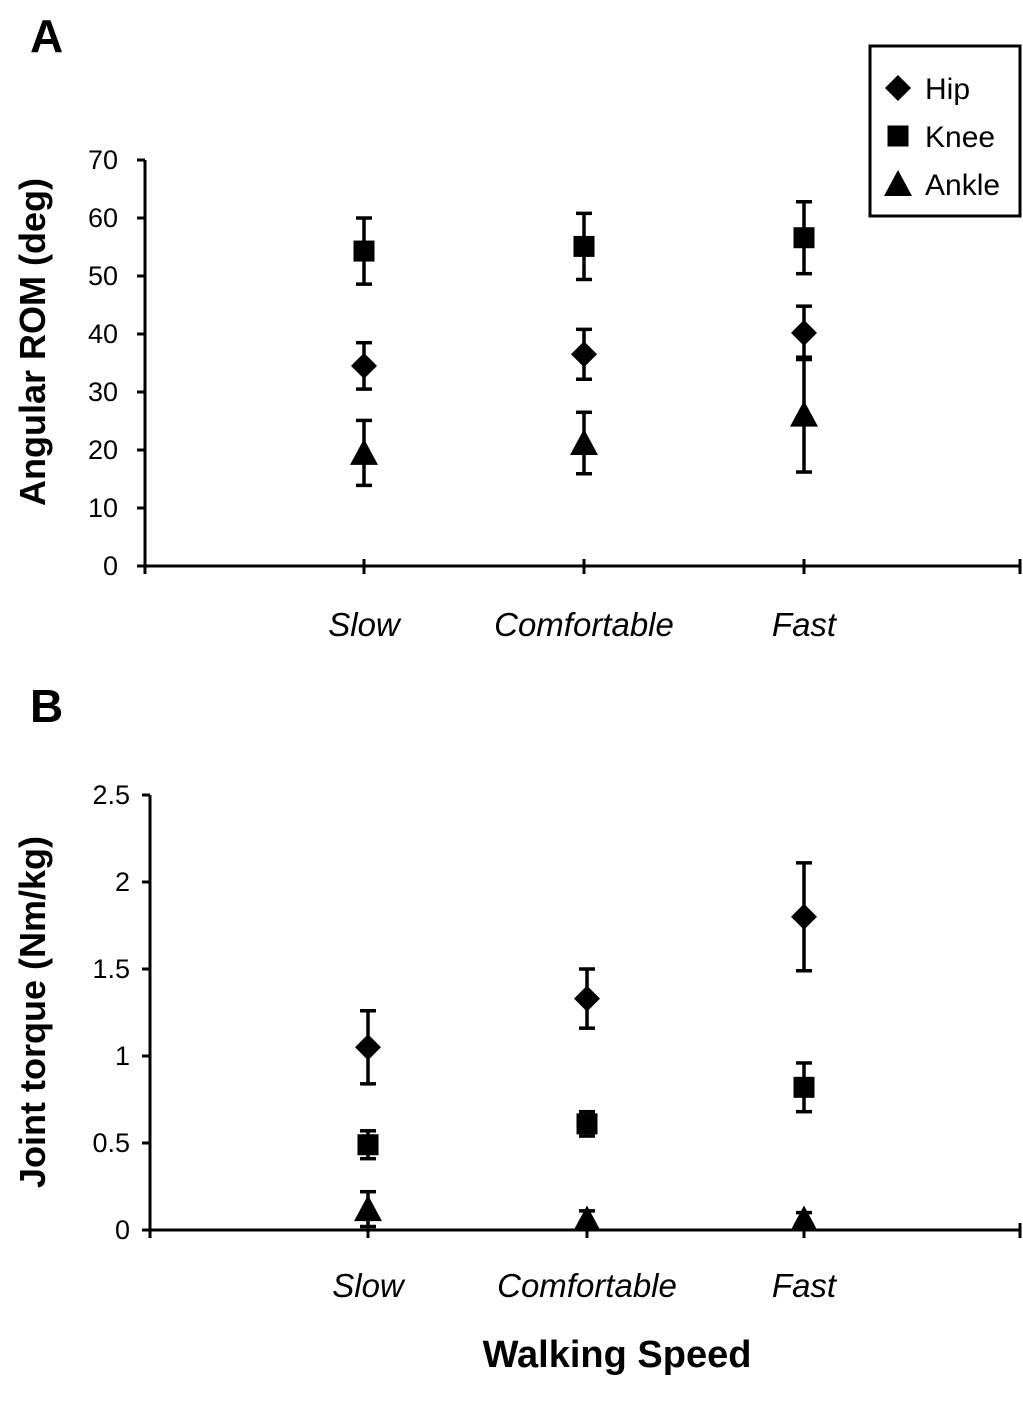  I want to click on legend-knee-label: Knee, so click(960, 137).